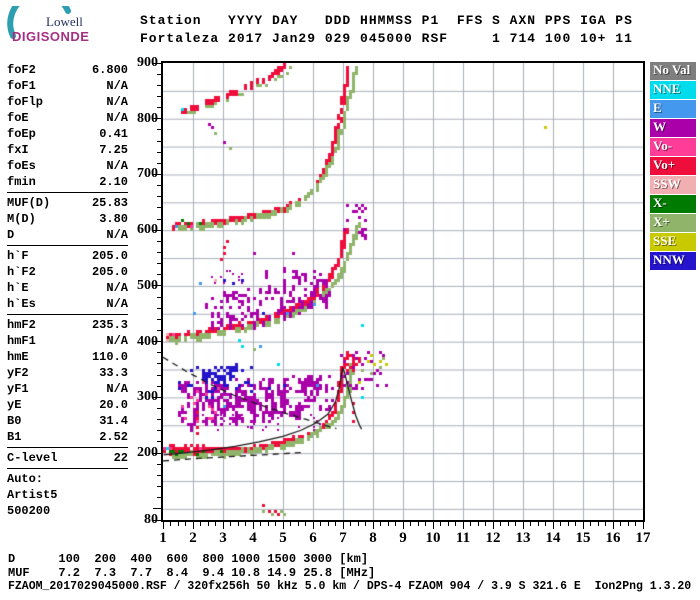  Describe the element at coordinates (109, 272) in the screenshot. I see `param-value: 205.0` at that location.